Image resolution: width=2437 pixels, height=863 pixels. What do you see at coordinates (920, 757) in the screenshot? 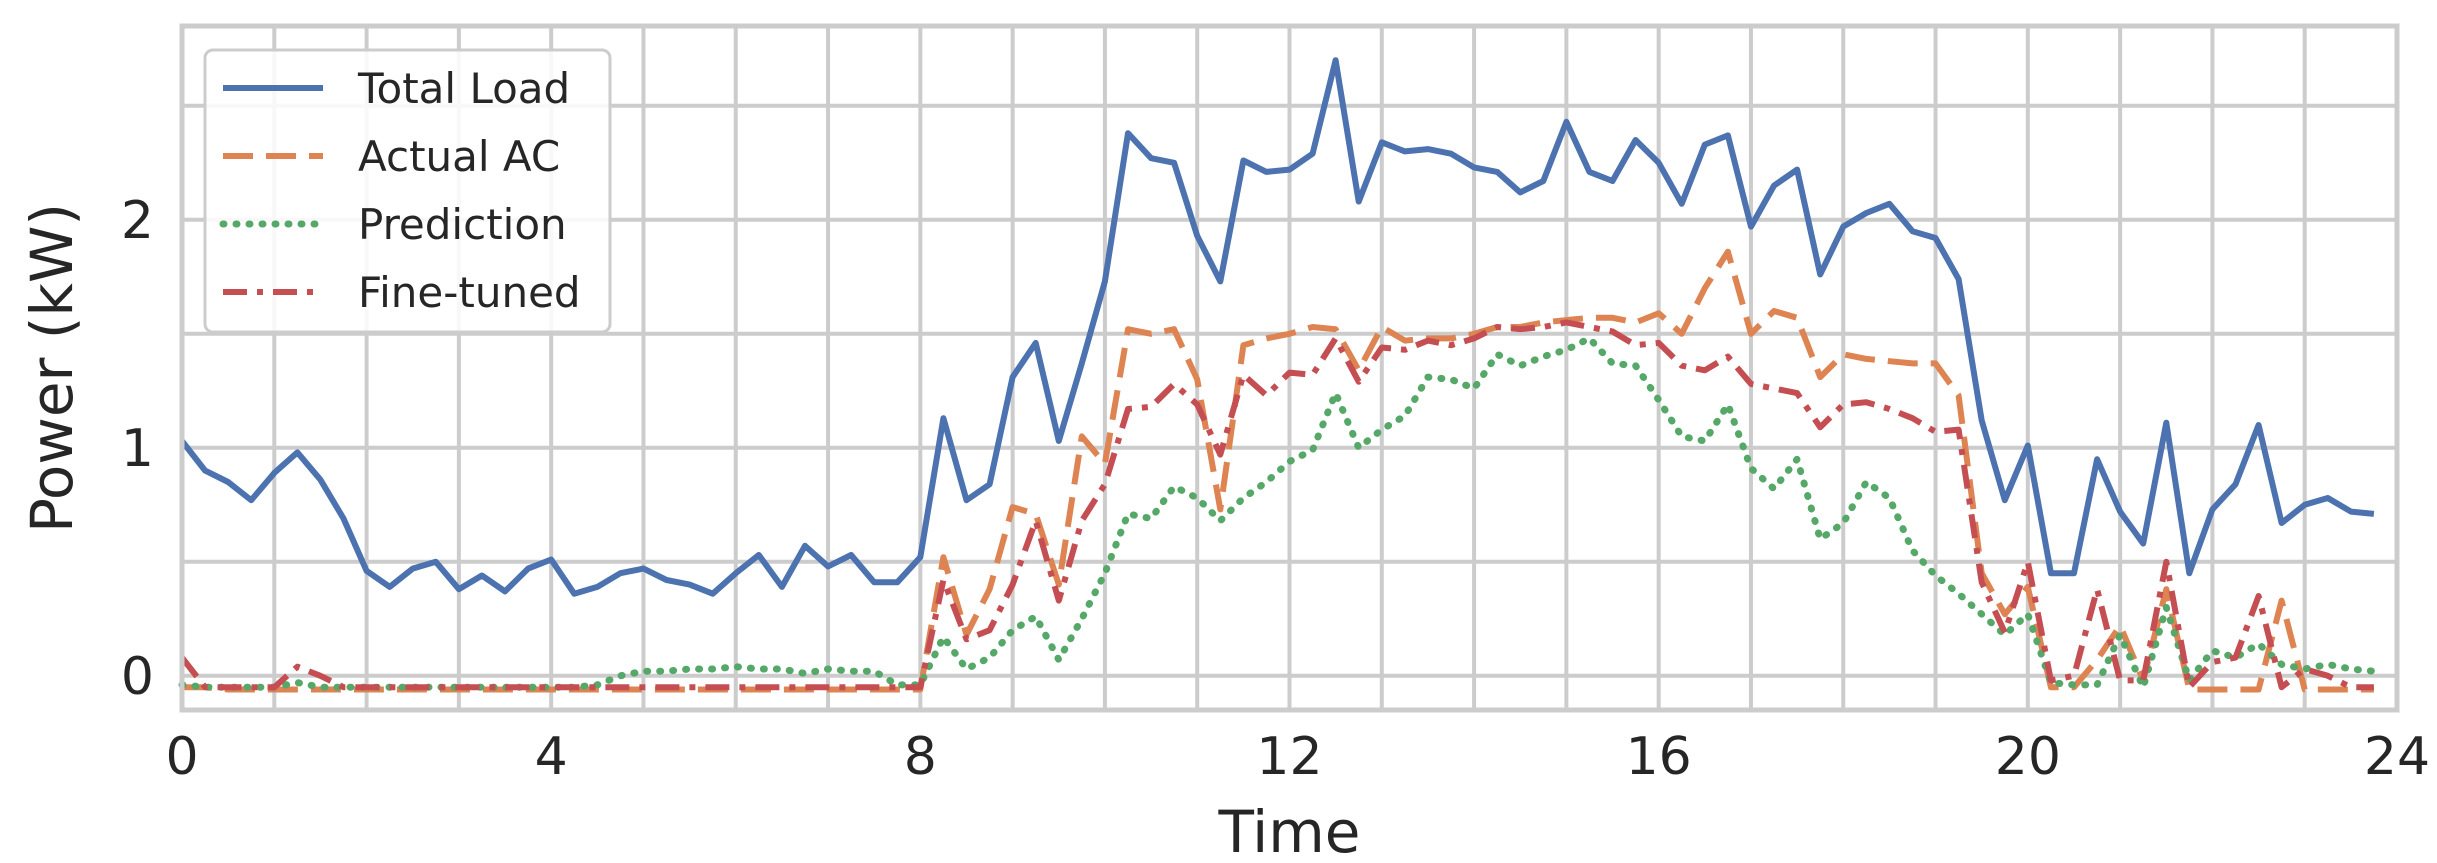
I see `x-tick-label: 8` at bounding box center [920, 757].